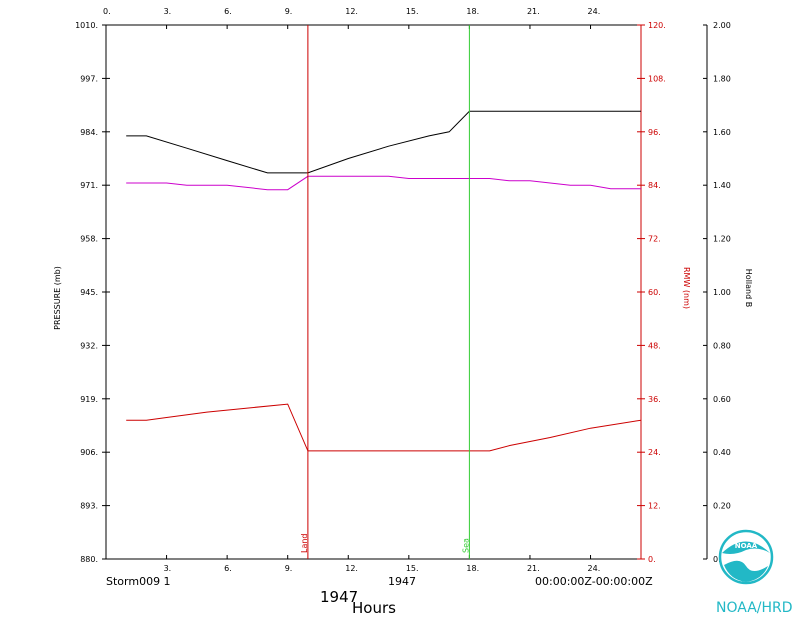 The width and height of the screenshot is (800, 640). What do you see at coordinates (472, 568) in the screenshot?
I see `x-tick-label-bottom: 18.` at bounding box center [472, 568].